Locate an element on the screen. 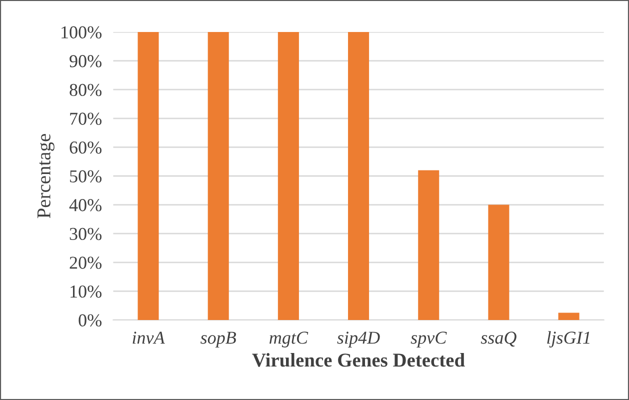 This screenshot has height=400, width=629. x-axis-title: Virulence Genes Detected is located at coordinates (358, 360).